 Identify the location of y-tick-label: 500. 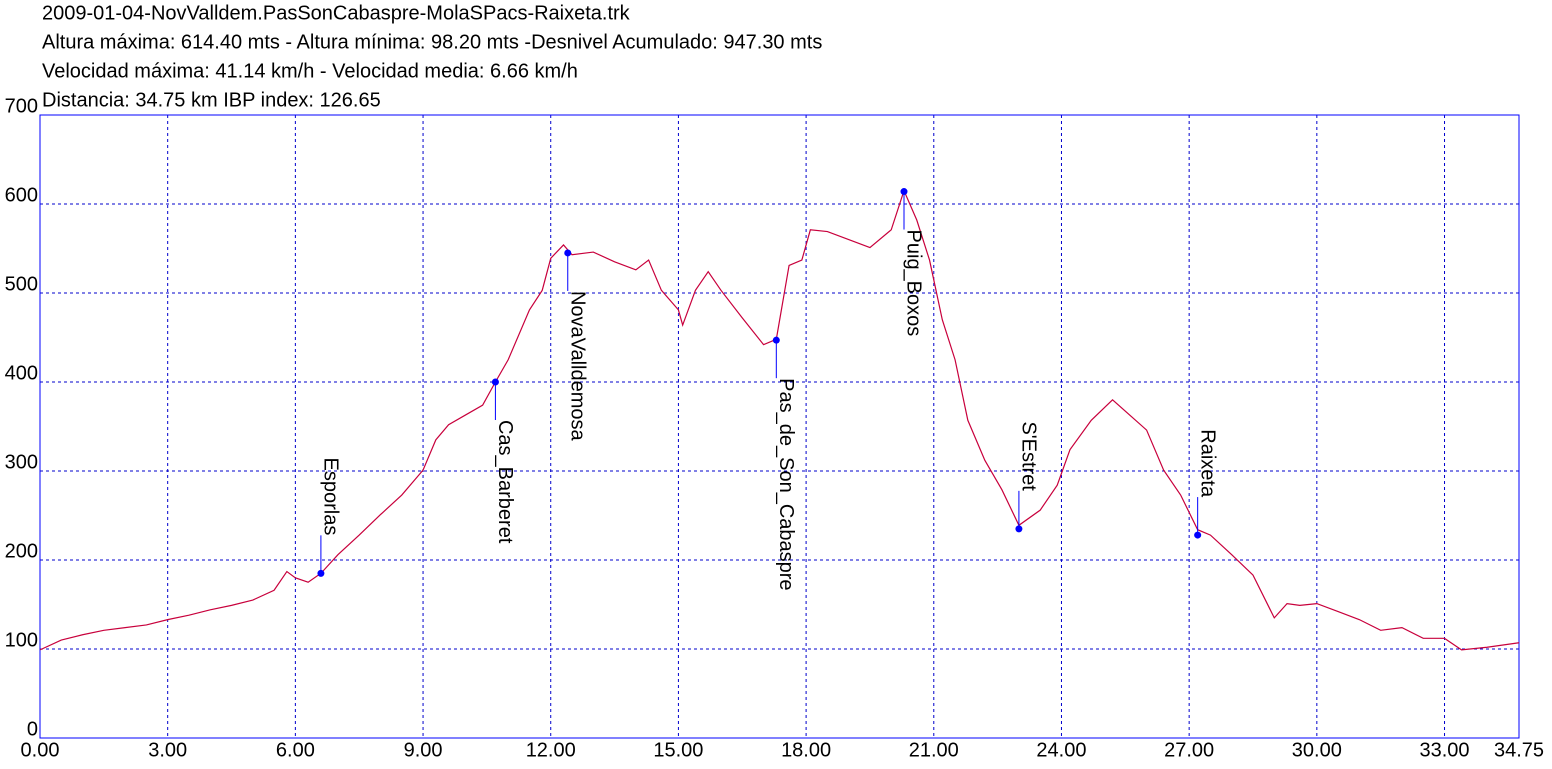
(21, 284).